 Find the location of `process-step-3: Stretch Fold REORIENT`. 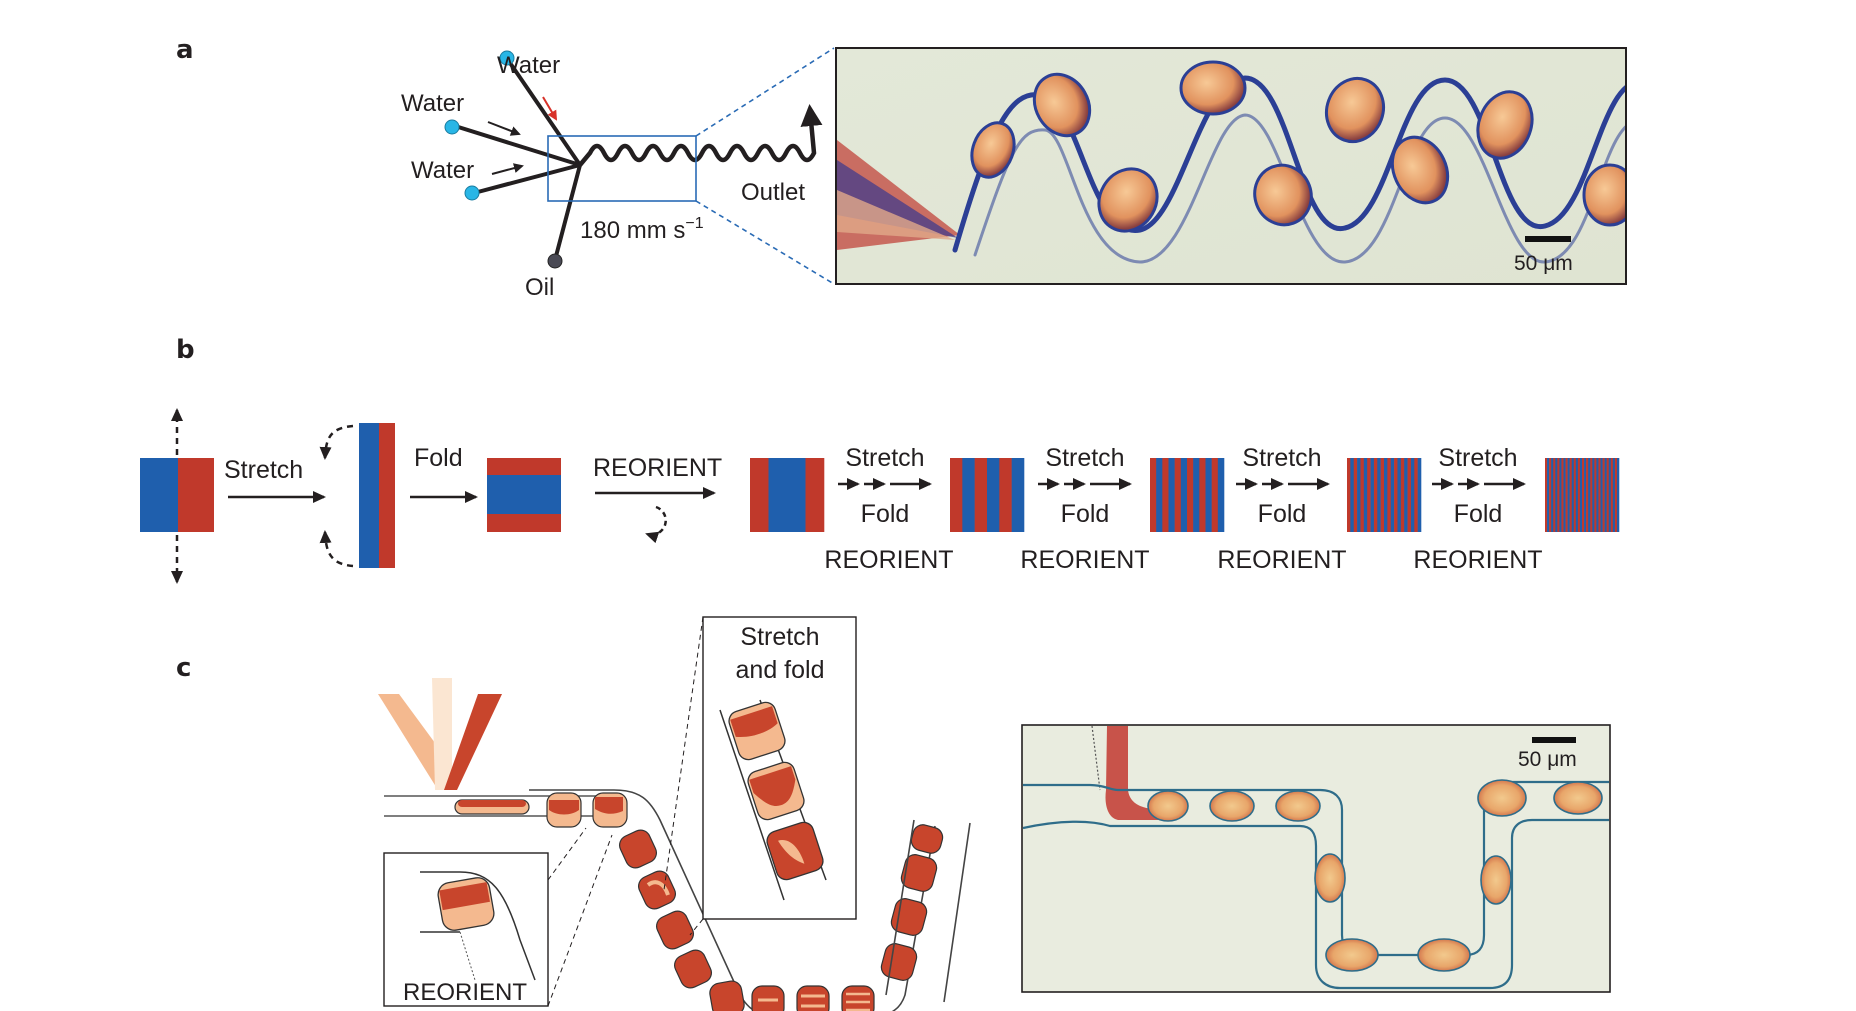

process-step-3: Stretch Fold REORIENT is located at coordinates (1281, 509).